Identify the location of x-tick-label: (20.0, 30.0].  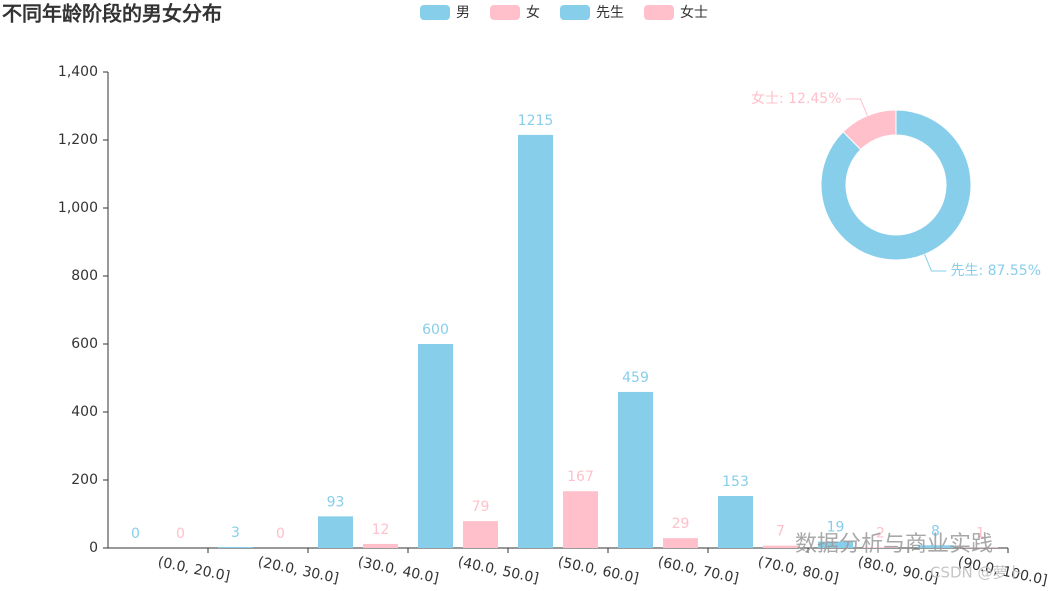
(298, 570).